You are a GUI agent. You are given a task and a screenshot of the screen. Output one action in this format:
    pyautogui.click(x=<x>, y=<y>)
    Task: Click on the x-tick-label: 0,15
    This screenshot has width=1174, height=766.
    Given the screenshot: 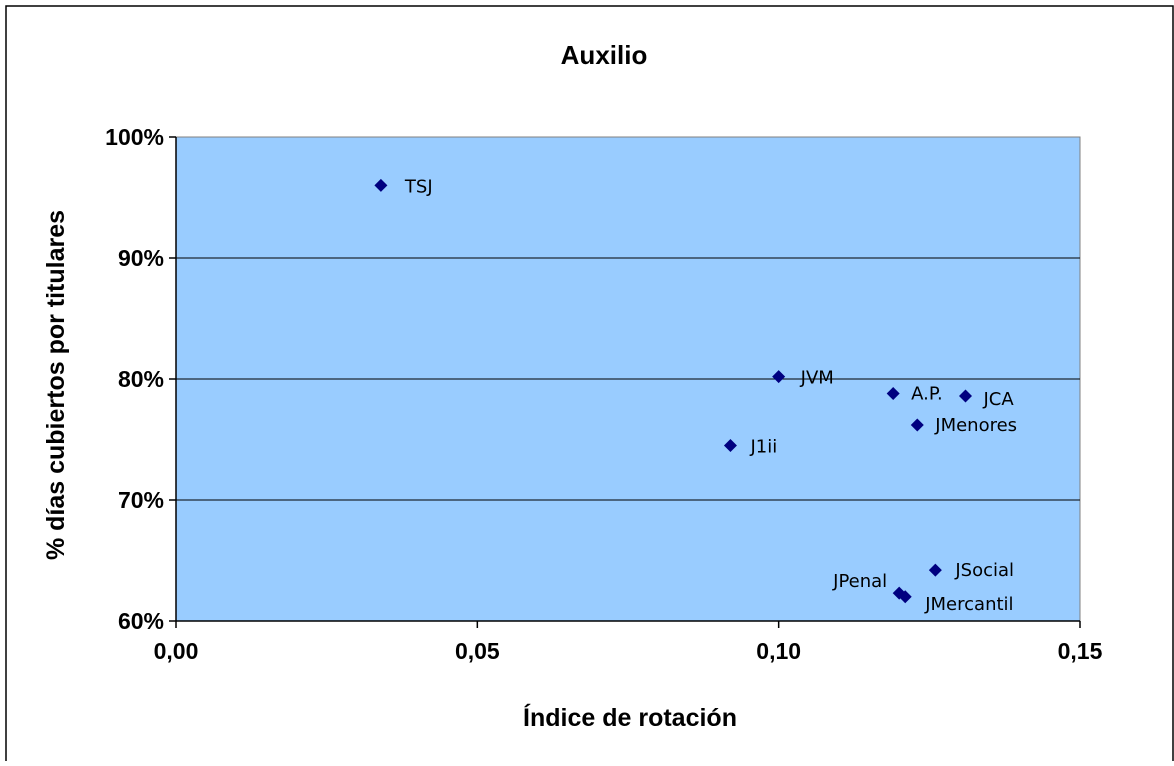 What is the action you would take?
    pyautogui.click(x=1080, y=651)
    